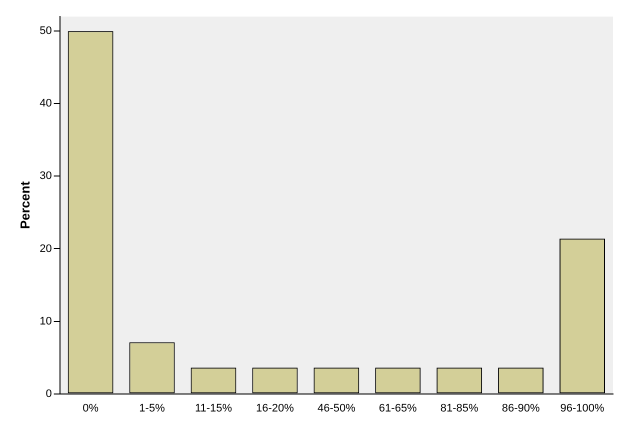 This screenshot has height=430, width=625. Describe the element at coordinates (46, 104) in the screenshot. I see `y-tick-label: 40` at that location.